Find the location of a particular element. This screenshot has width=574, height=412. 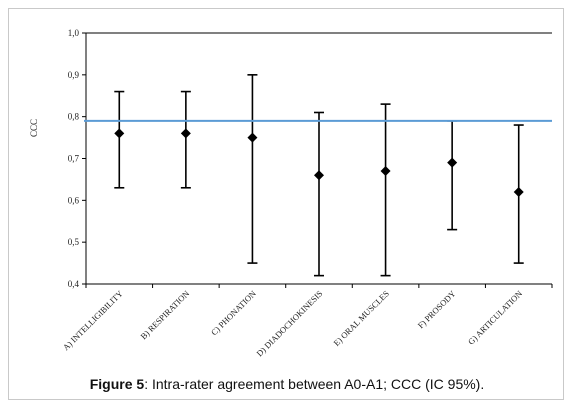

y-tick-label: 0,7 is located at coordinates (74, 159).